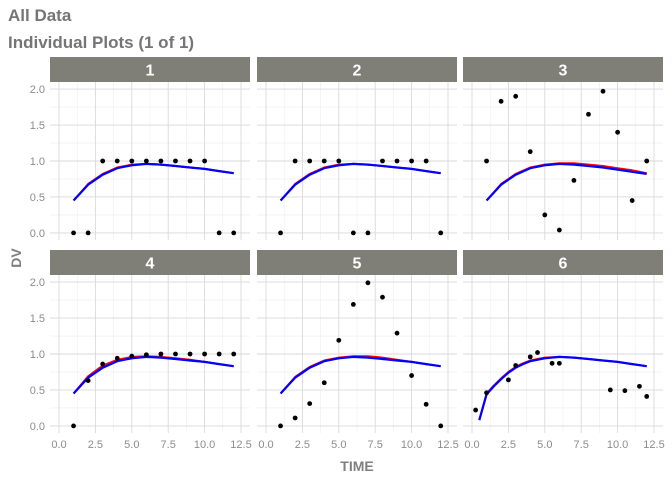 The width and height of the screenshot is (672, 480). I want to click on facet-label: 2, so click(357, 71).